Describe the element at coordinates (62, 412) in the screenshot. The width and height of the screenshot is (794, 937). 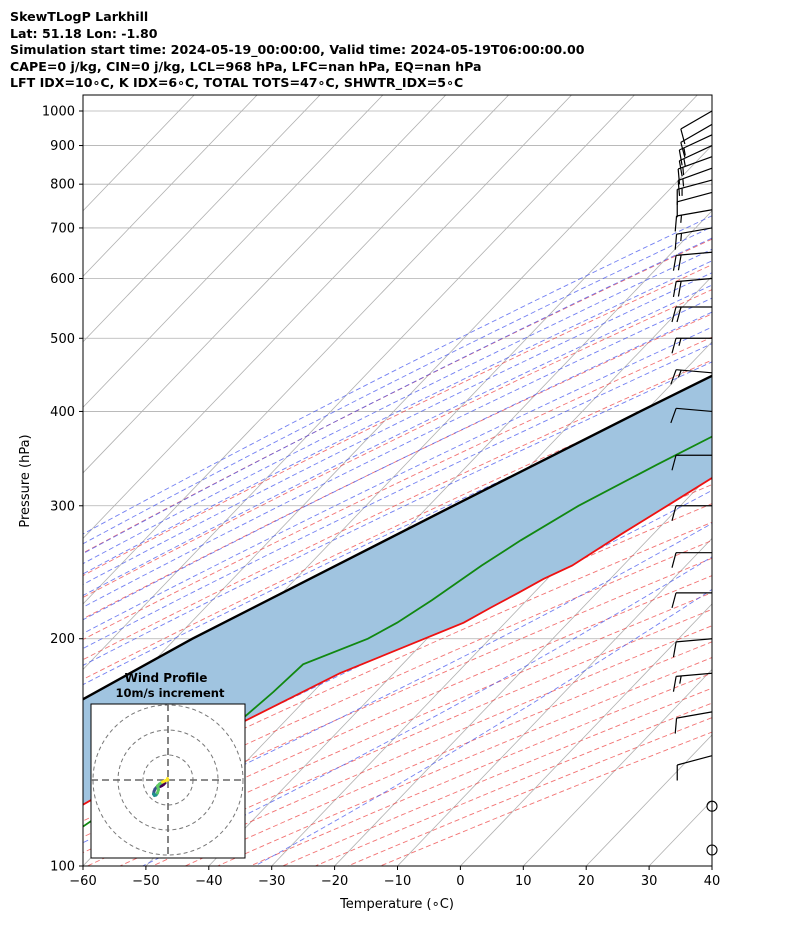
I see `y-tick-label: 400` at that location.